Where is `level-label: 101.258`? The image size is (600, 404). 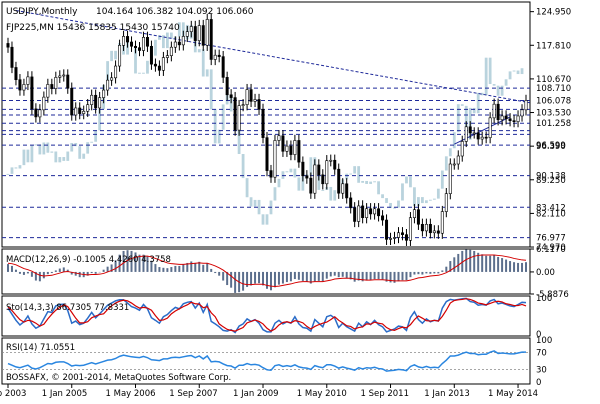 level-label: 101.258 is located at coordinates (553, 124).